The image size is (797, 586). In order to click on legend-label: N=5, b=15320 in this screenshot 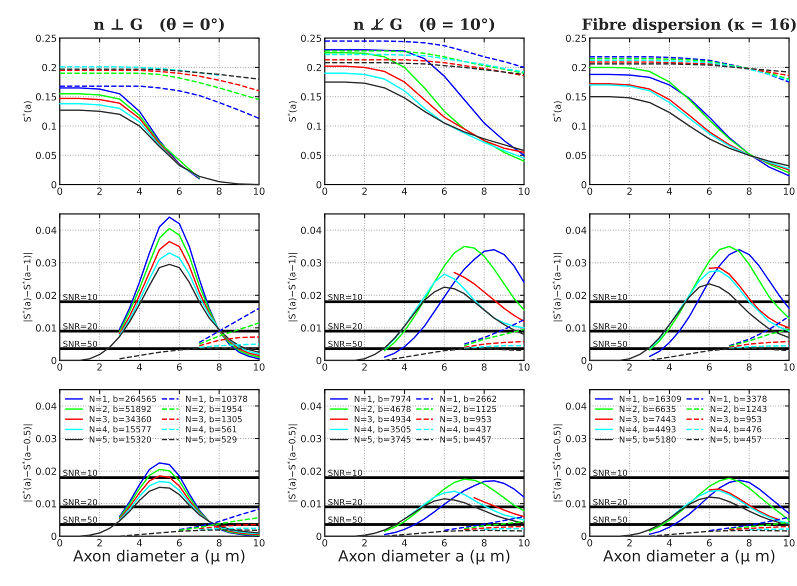, I will do `click(120, 440)`.